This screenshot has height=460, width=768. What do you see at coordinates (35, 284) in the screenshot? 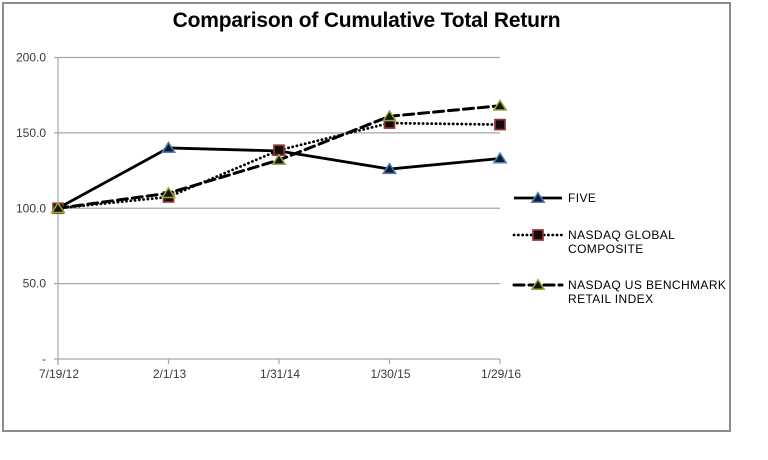
I see `svg-text: 50.0` at bounding box center [35, 284].